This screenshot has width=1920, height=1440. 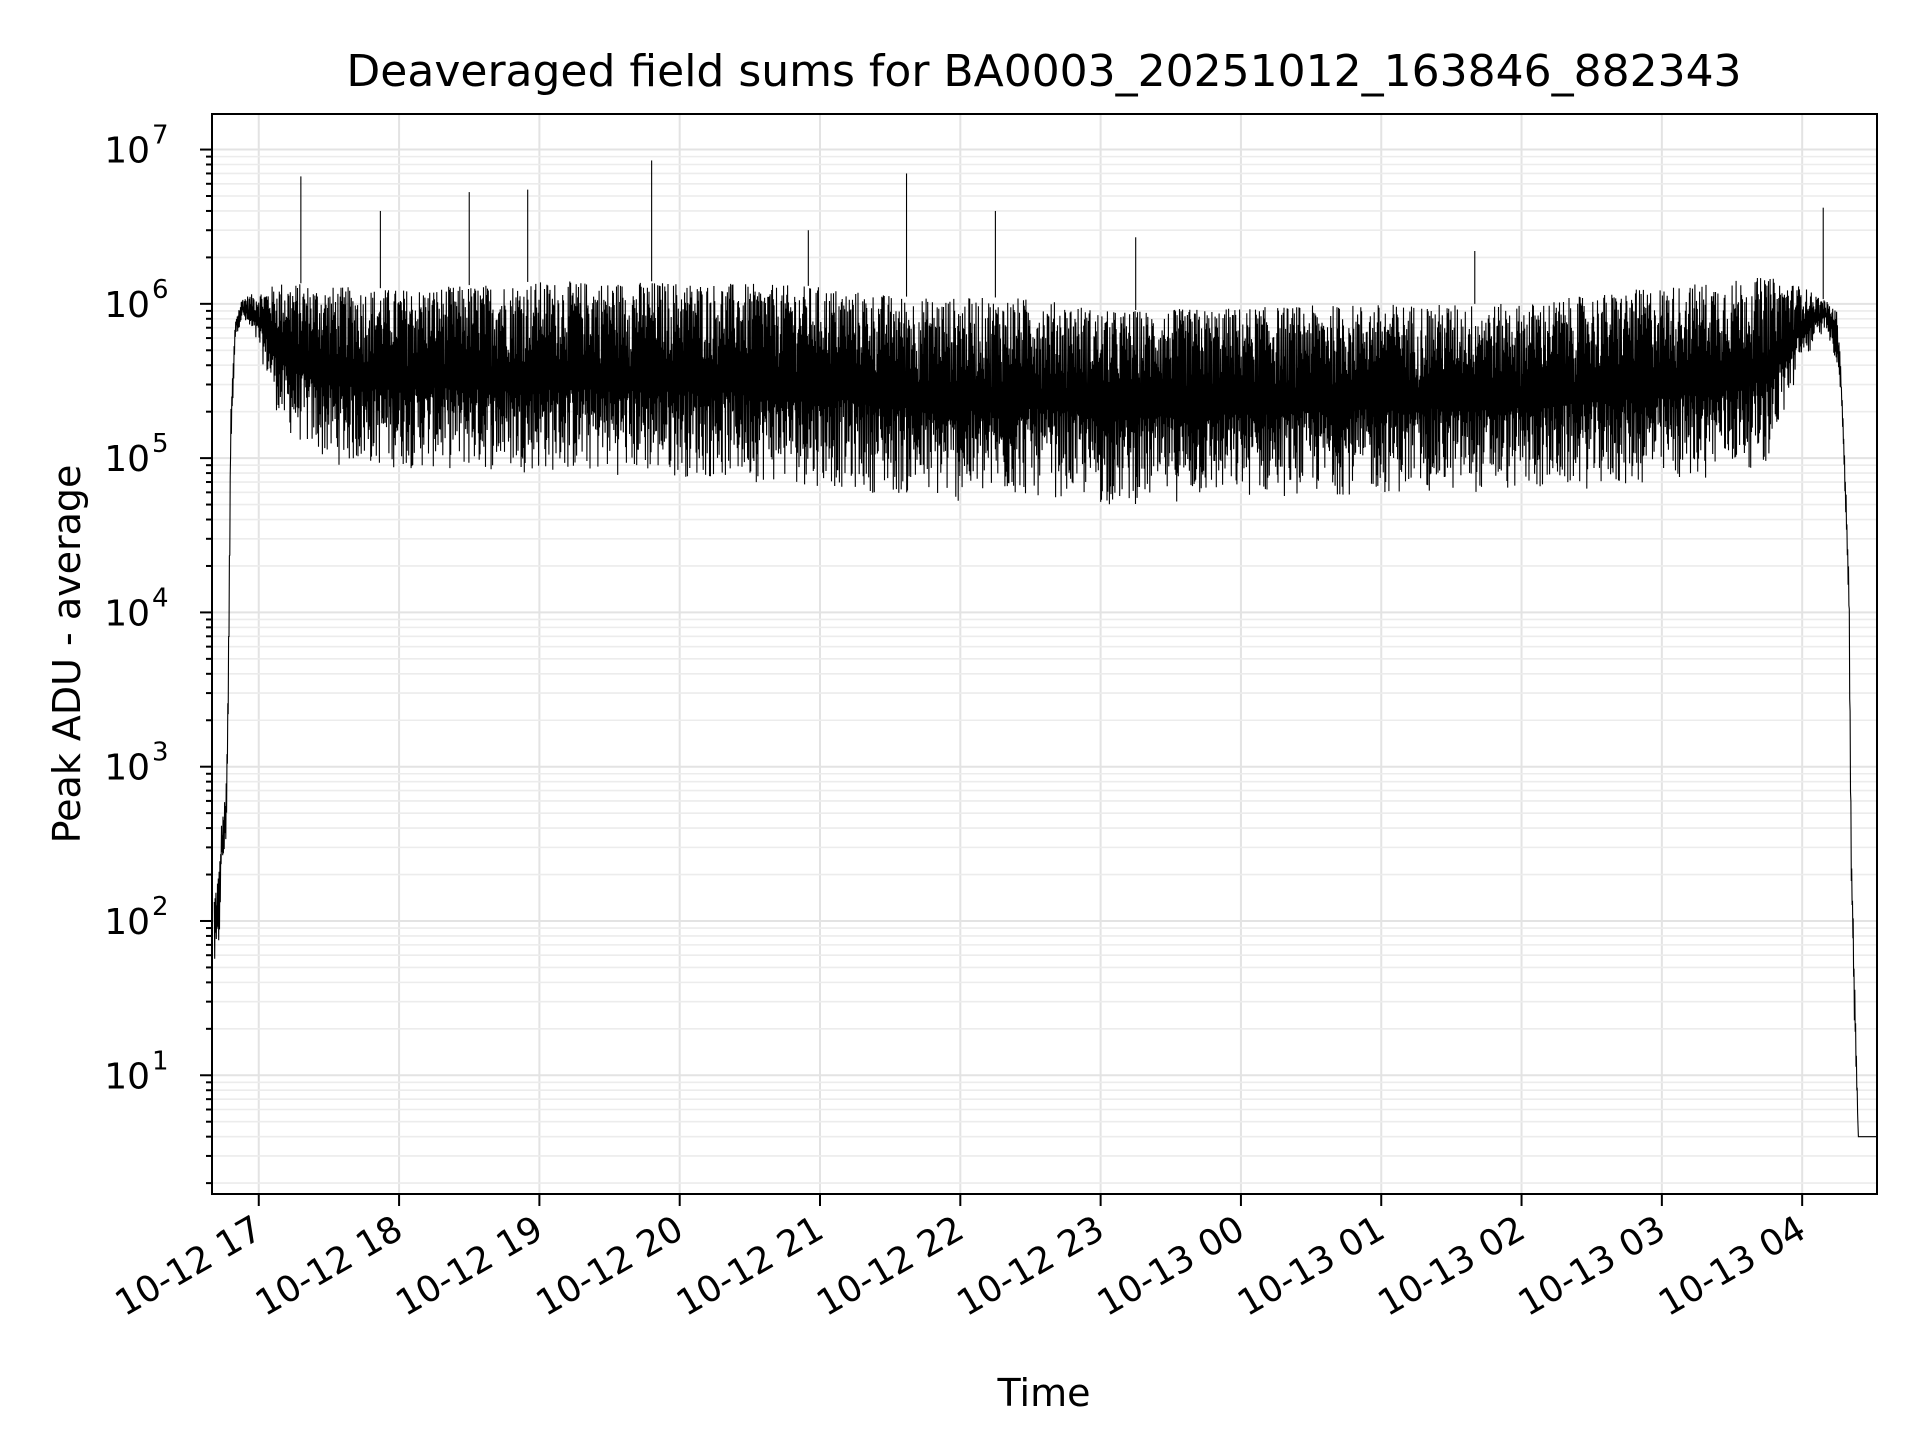 What do you see at coordinates (1311, 1266) in the screenshot?
I see `x-tick-label: 10-13 01` at bounding box center [1311, 1266].